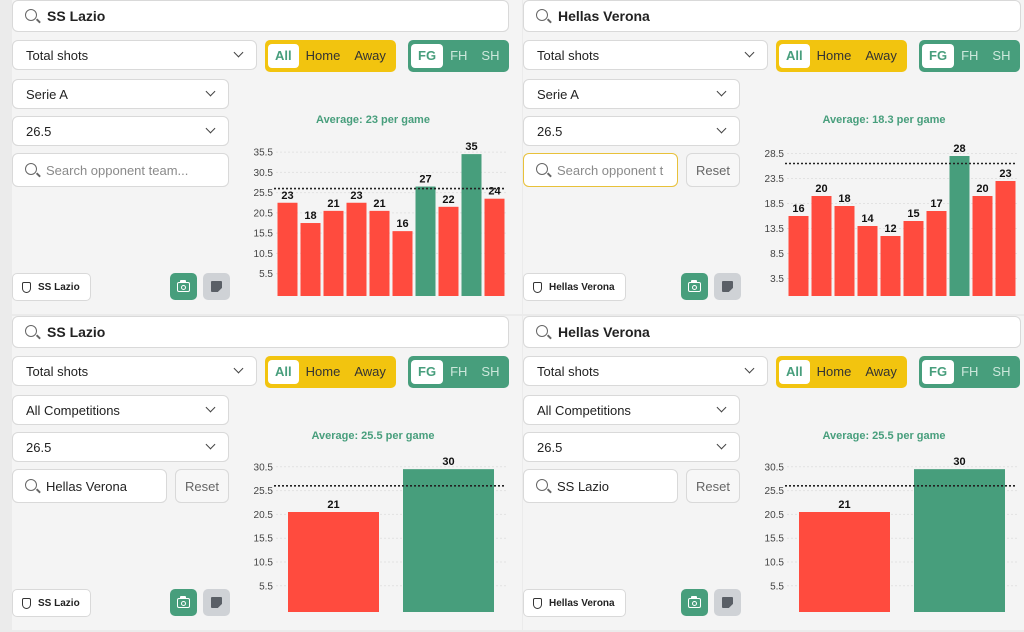  What do you see at coordinates (775, 179) in the screenshot?
I see `y-tick-label: 23.5` at bounding box center [775, 179].